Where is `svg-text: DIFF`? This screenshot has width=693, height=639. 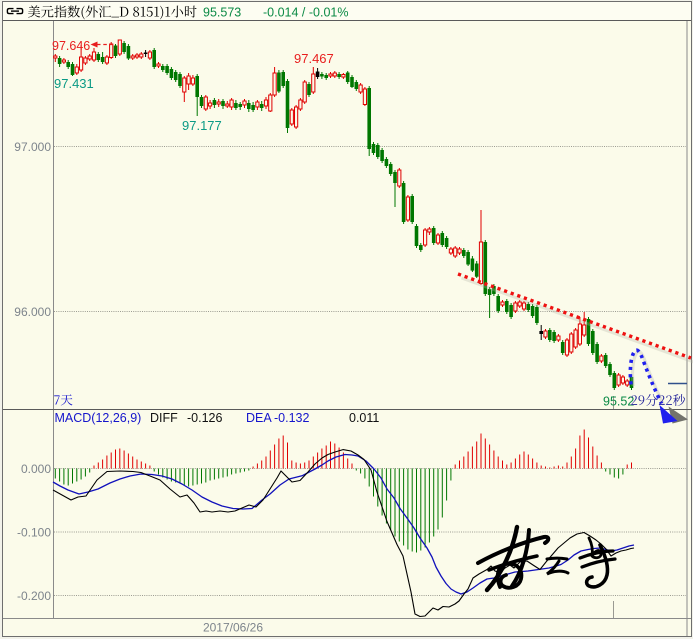 svg-text: DIFF is located at coordinates (164, 418).